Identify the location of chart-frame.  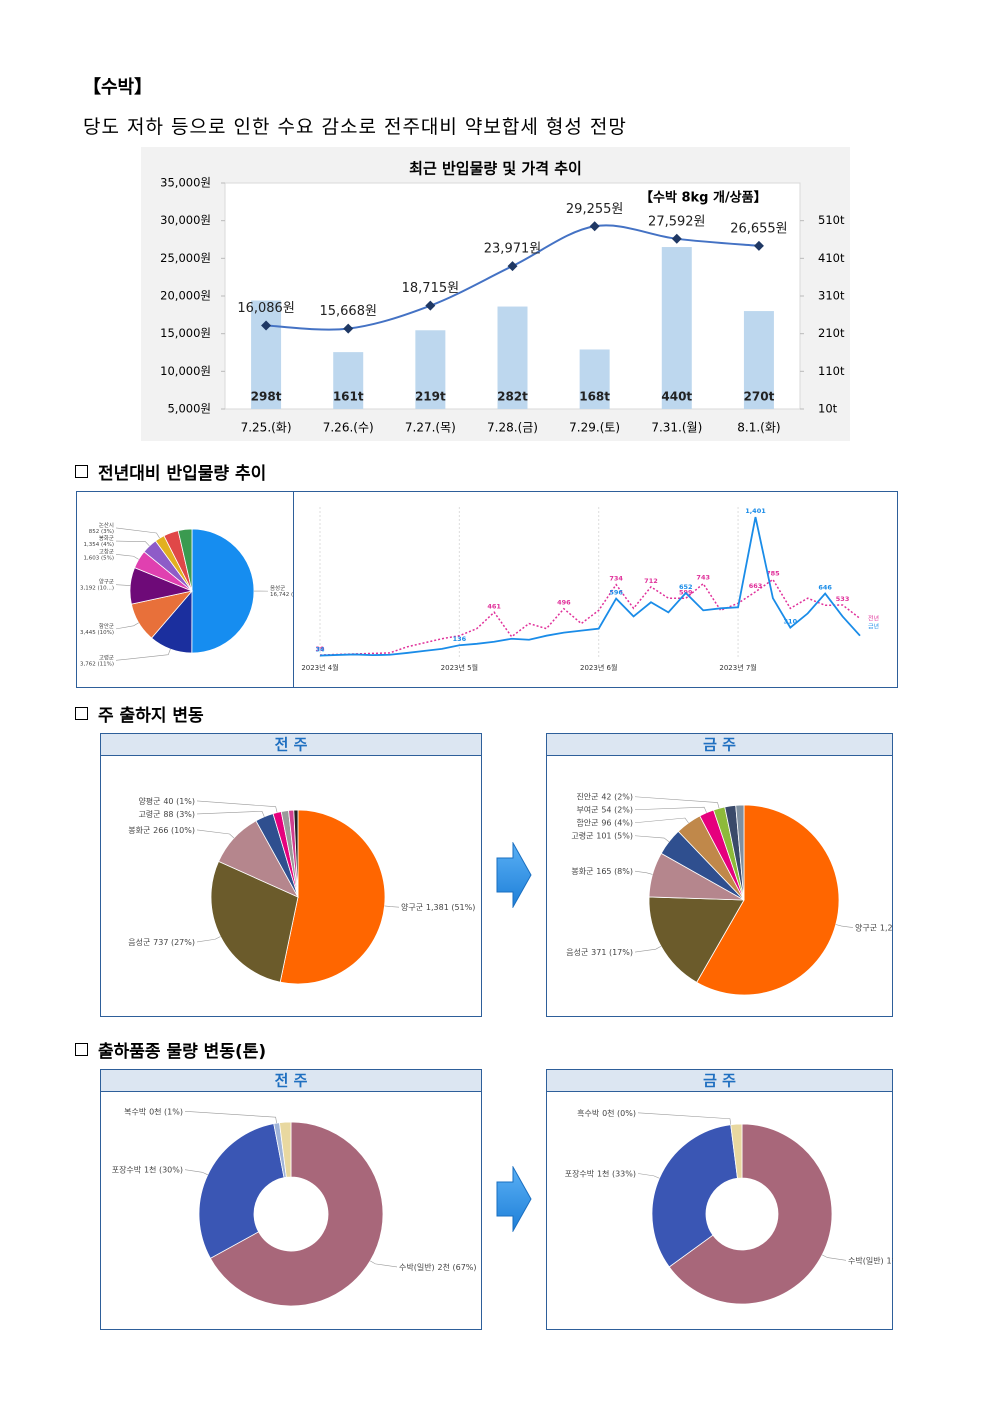
(487, 589).